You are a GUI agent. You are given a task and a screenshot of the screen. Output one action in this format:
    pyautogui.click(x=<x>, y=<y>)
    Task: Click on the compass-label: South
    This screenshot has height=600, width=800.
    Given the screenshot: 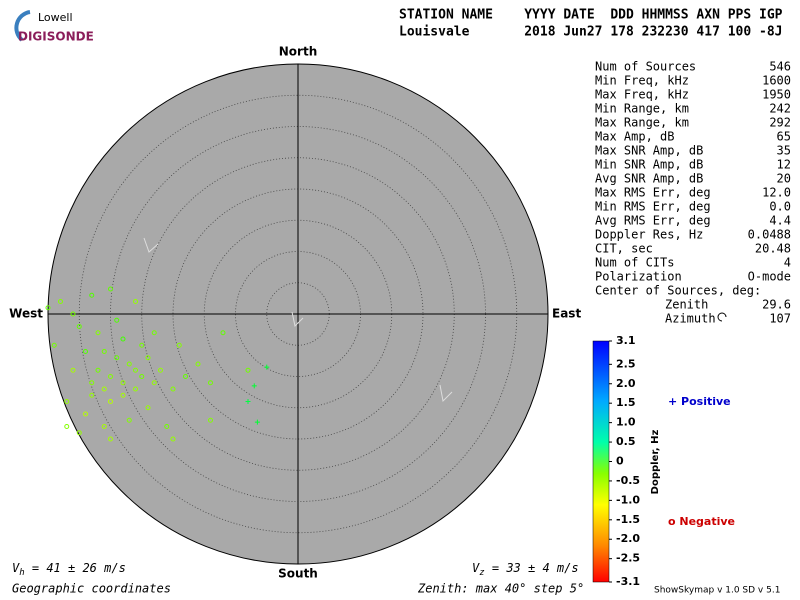 What is the action you would take?
    pyautogui.click(x=298, y=574)
    